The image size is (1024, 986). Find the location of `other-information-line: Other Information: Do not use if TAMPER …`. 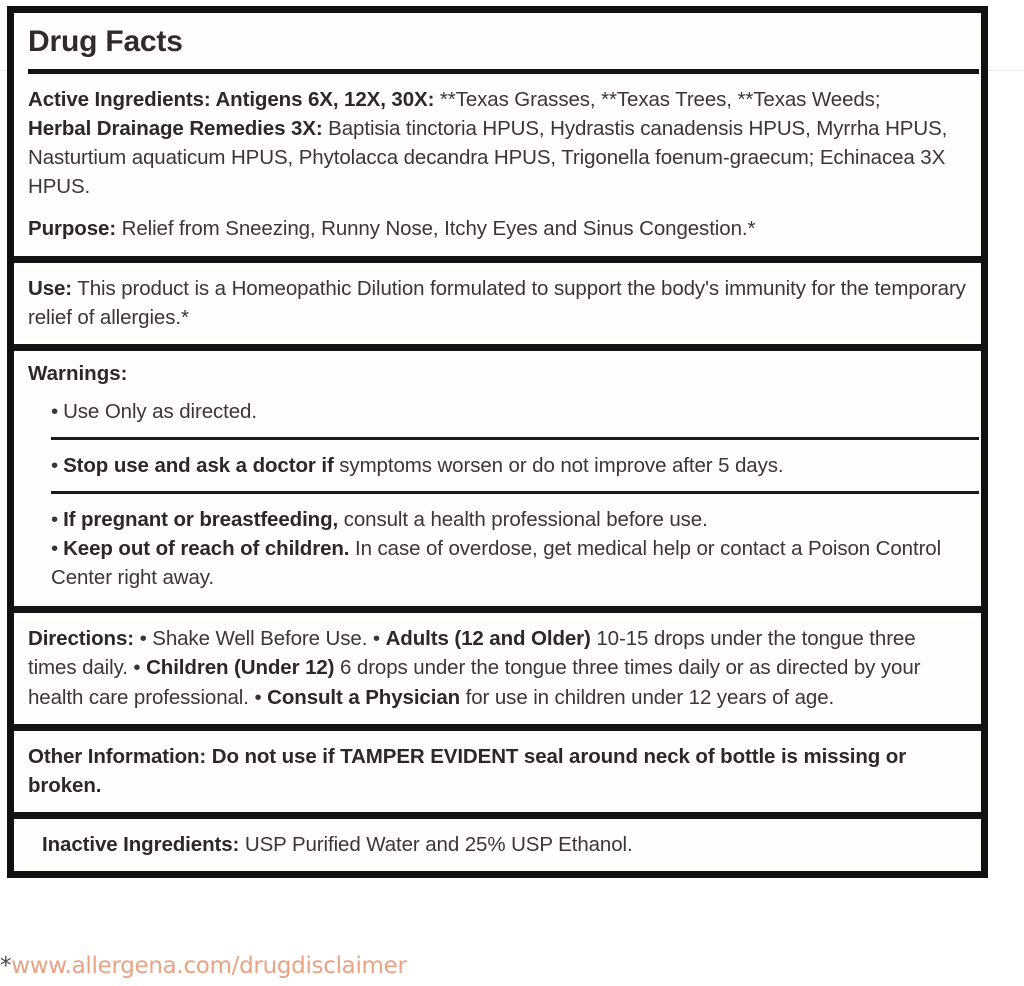

other-information-line: Other Information: Do not use if TAMPER … is located at coordinates (497, 771).